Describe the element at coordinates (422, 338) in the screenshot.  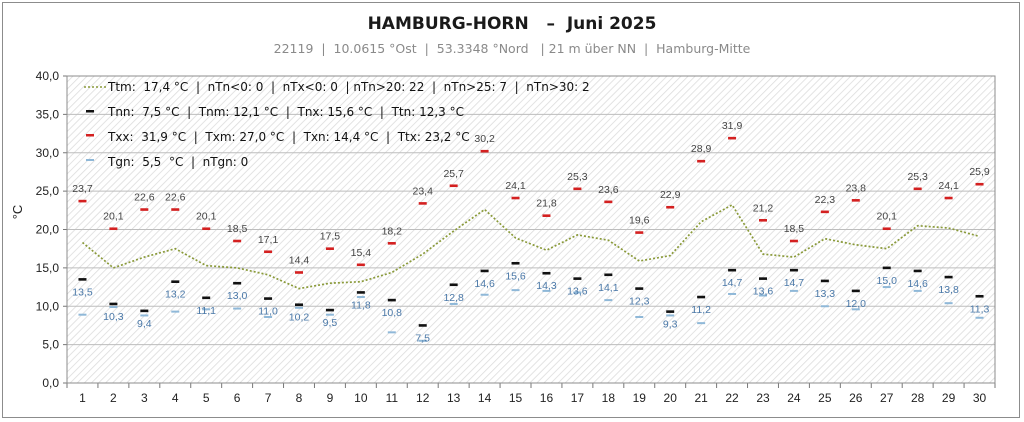
I see `min-temperature-label: 7,5` at that location.